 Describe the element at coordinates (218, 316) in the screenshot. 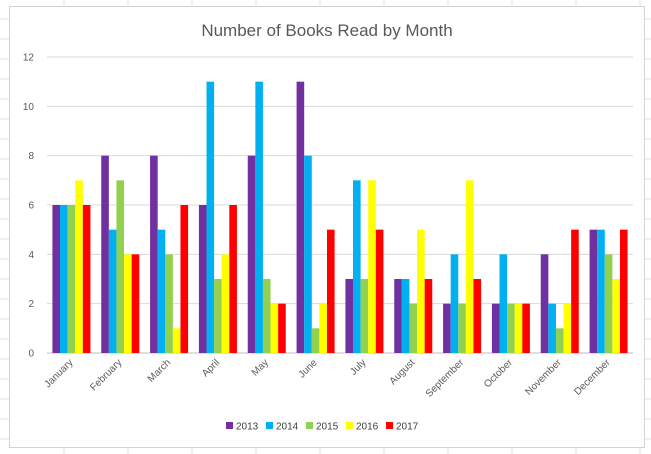

I see `bar-2015-april` at that location.